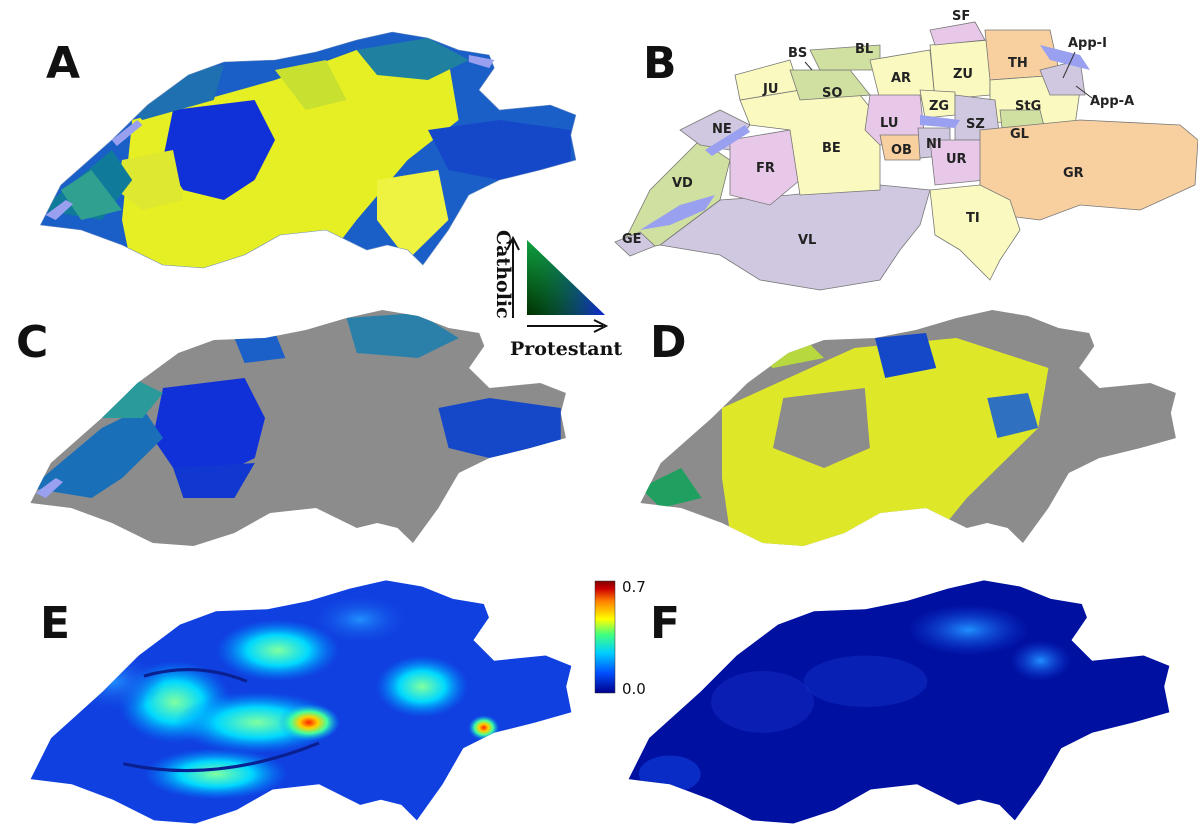 This screenshot has width=1198, height=835. What do you see at coordinates (808, 66) in the screenshot?
I see `leader-bs` at bounding box center [808, 66].